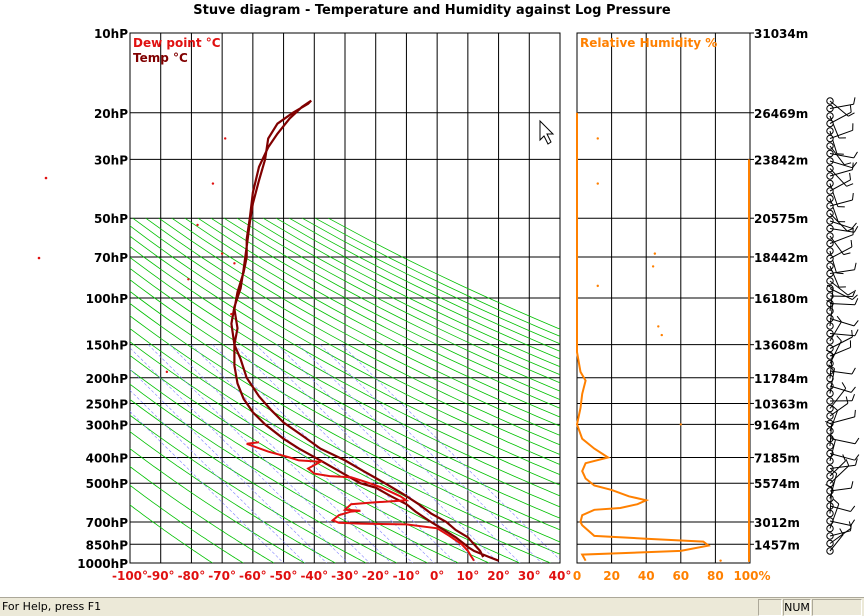  Describe the element at coordinates (107, 459) in the screenshot. I see `pressure-tick-label: 400hP` at that location.